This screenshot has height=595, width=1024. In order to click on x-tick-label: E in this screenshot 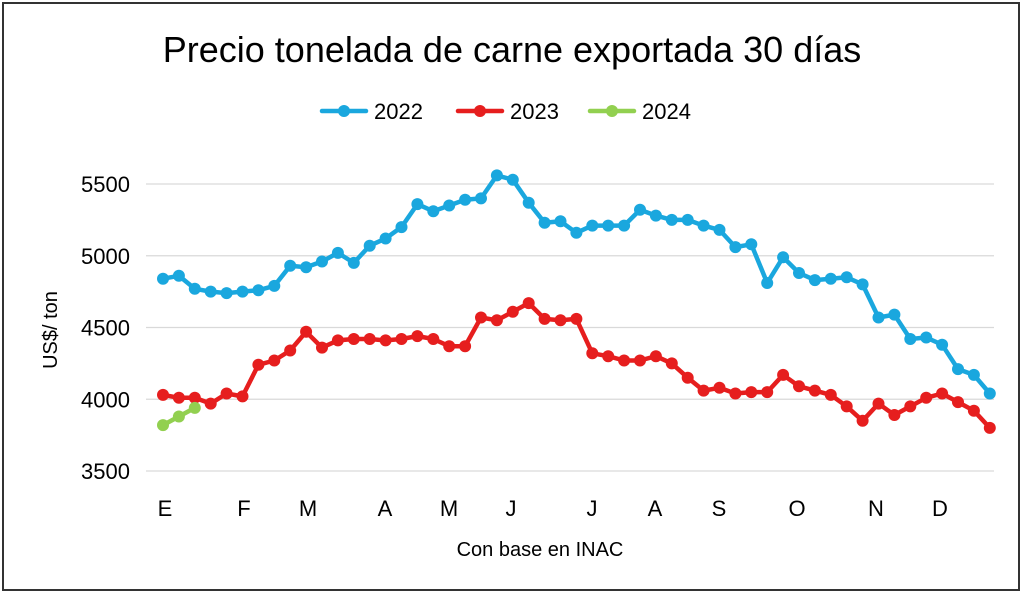, I will do `click(165, 508)`.